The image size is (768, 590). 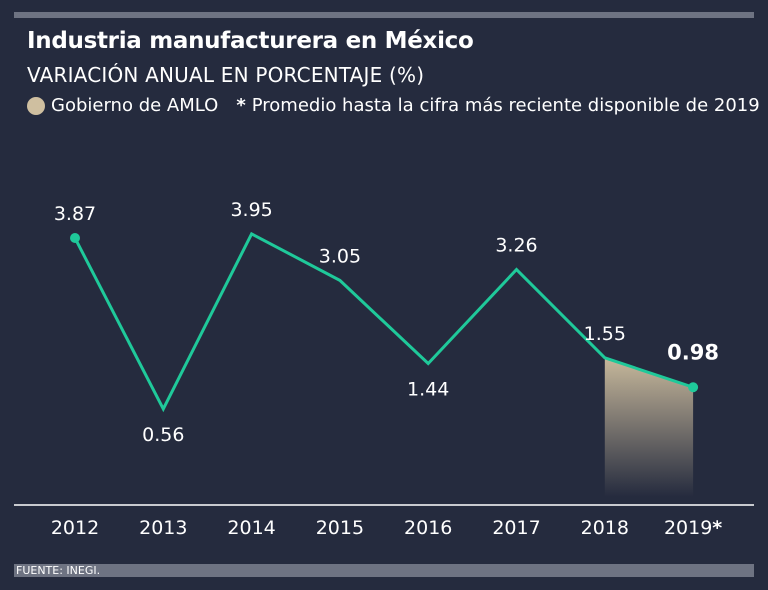 What do you see at coordinates (340, 256) in the screenshot?
I see `data-label-2015: 3.05` at bounding box center [340, 256].